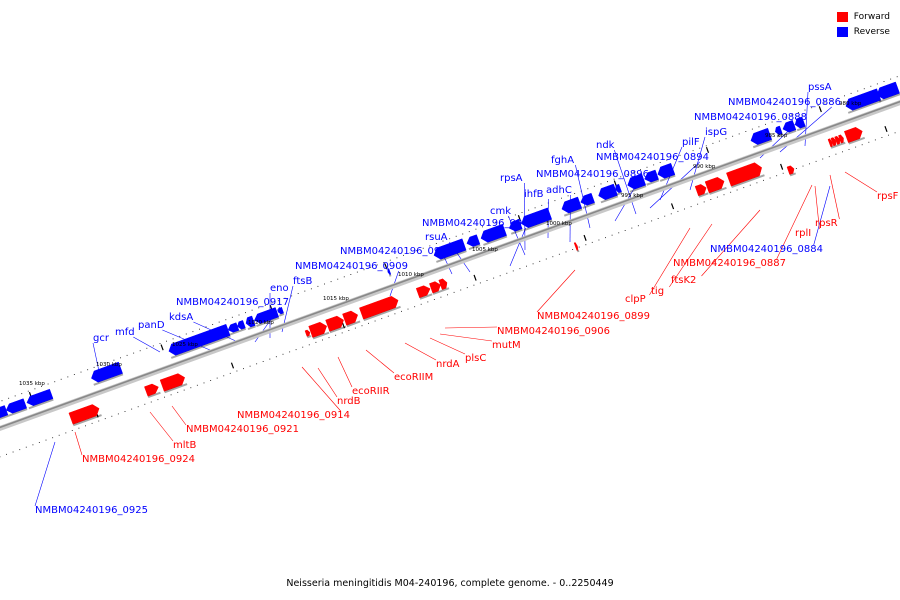 This screenshot has width=900, height=600. I want to click on reverse-gene-label: ndk, so click(605, 145).